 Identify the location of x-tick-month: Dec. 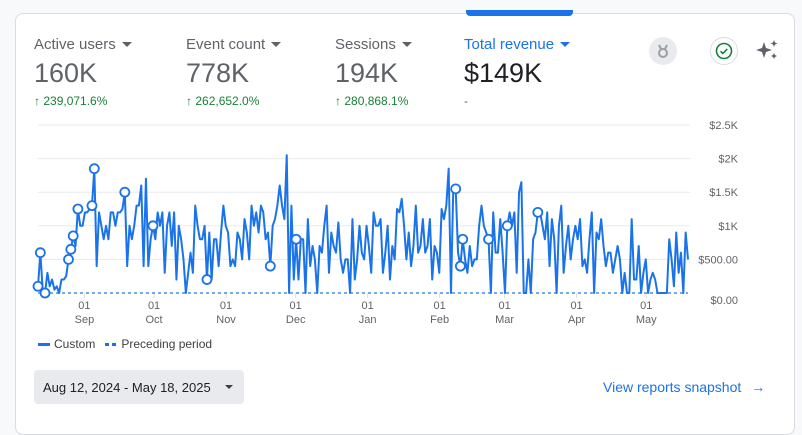
(296, 320).